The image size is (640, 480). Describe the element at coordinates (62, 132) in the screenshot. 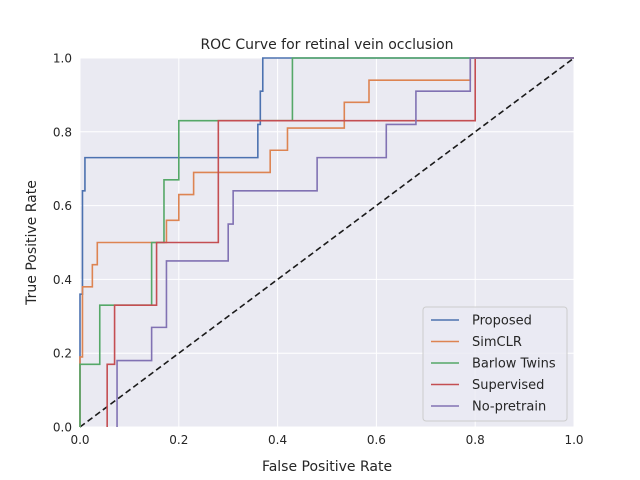

I see `y-tick-label: 0.8` at that location.